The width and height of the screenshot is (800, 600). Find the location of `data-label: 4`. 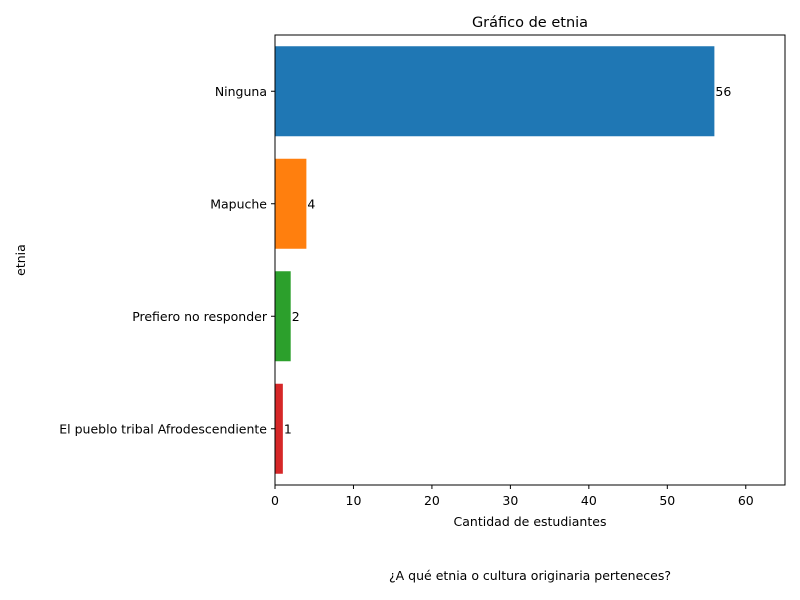

data-label: 4 is located at coordinates (311, 203).